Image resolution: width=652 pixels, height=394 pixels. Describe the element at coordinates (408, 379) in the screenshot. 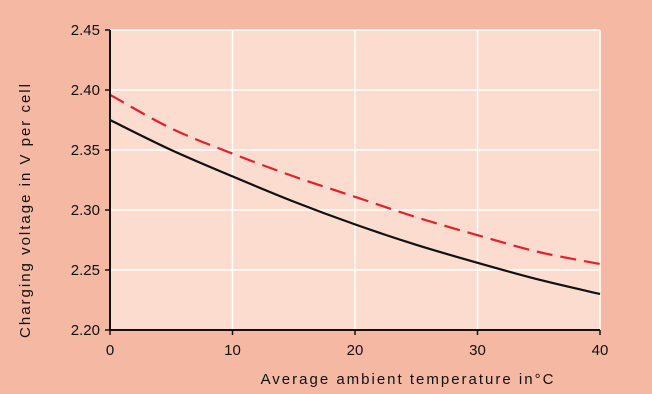

I see `x-axis-label: Average ambient temperature in°C` at that location.